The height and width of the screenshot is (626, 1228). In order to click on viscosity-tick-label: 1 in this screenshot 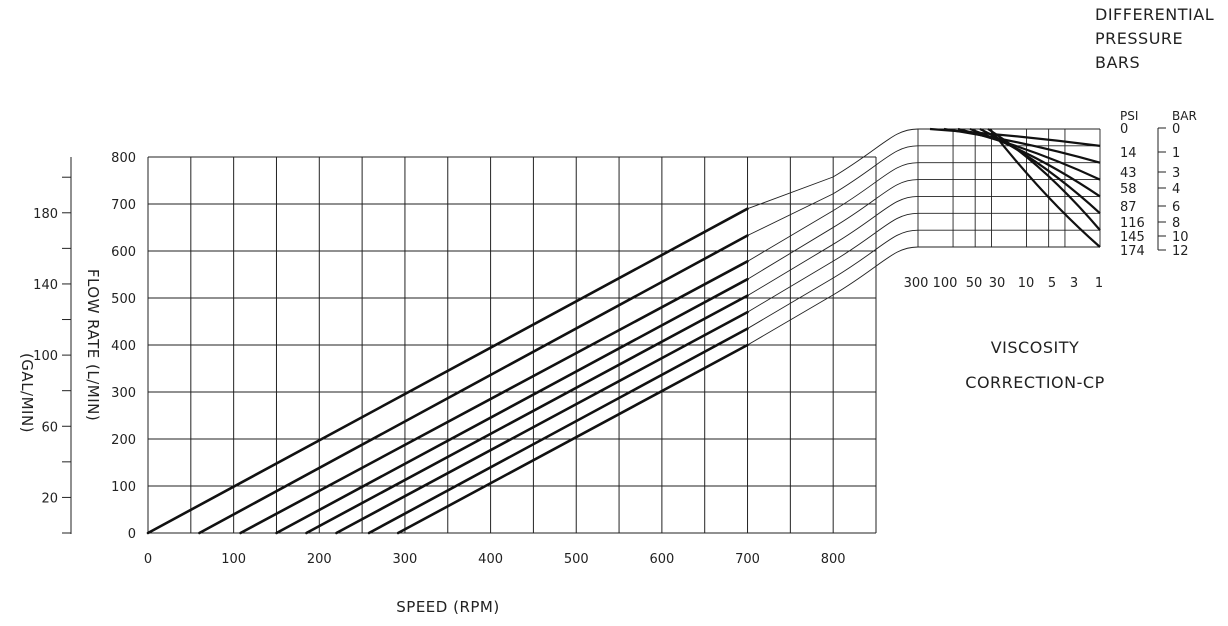, I will do `click(1099, 283)`.